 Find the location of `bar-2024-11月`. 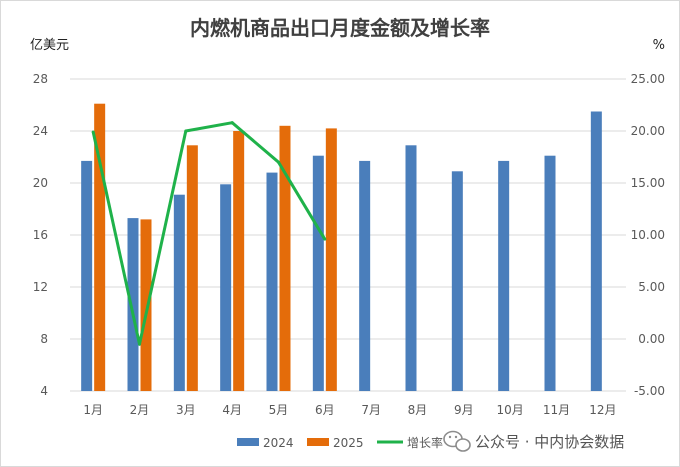

bar-2024-11月 is located at coordinates (550, 273).